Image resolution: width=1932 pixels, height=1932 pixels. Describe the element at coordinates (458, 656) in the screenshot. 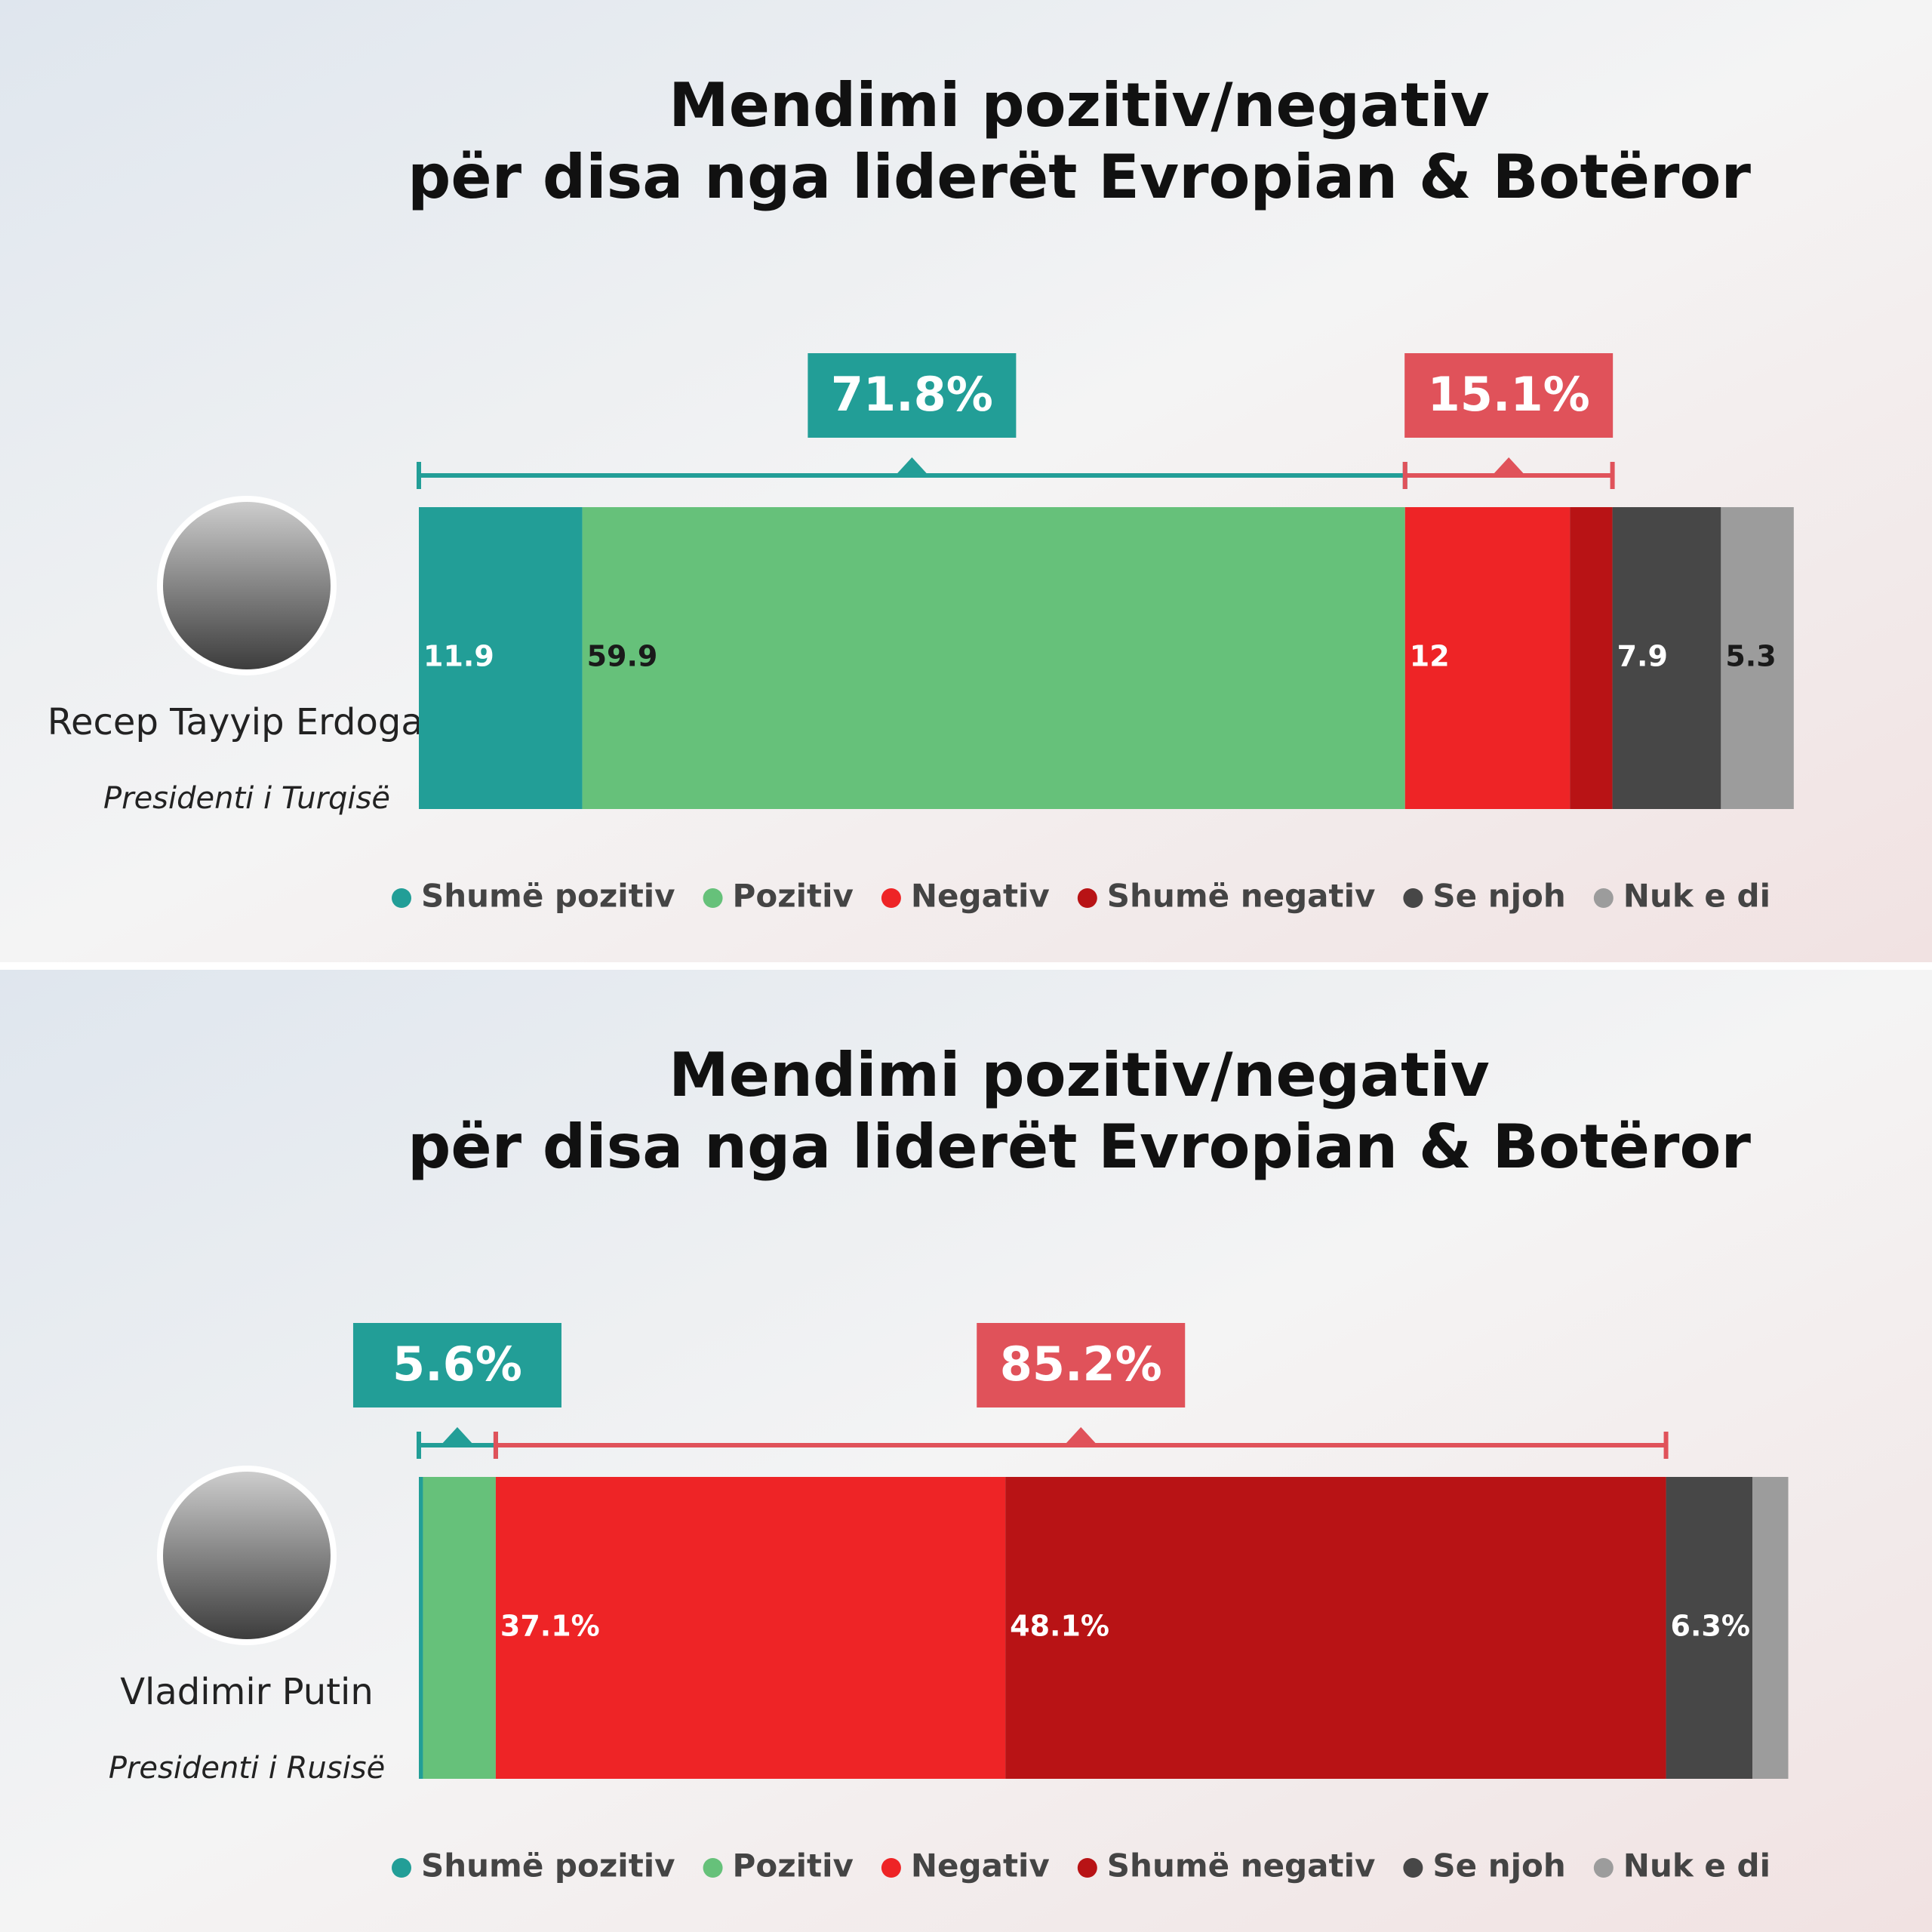

I see `data-label: 11.9` at that location.